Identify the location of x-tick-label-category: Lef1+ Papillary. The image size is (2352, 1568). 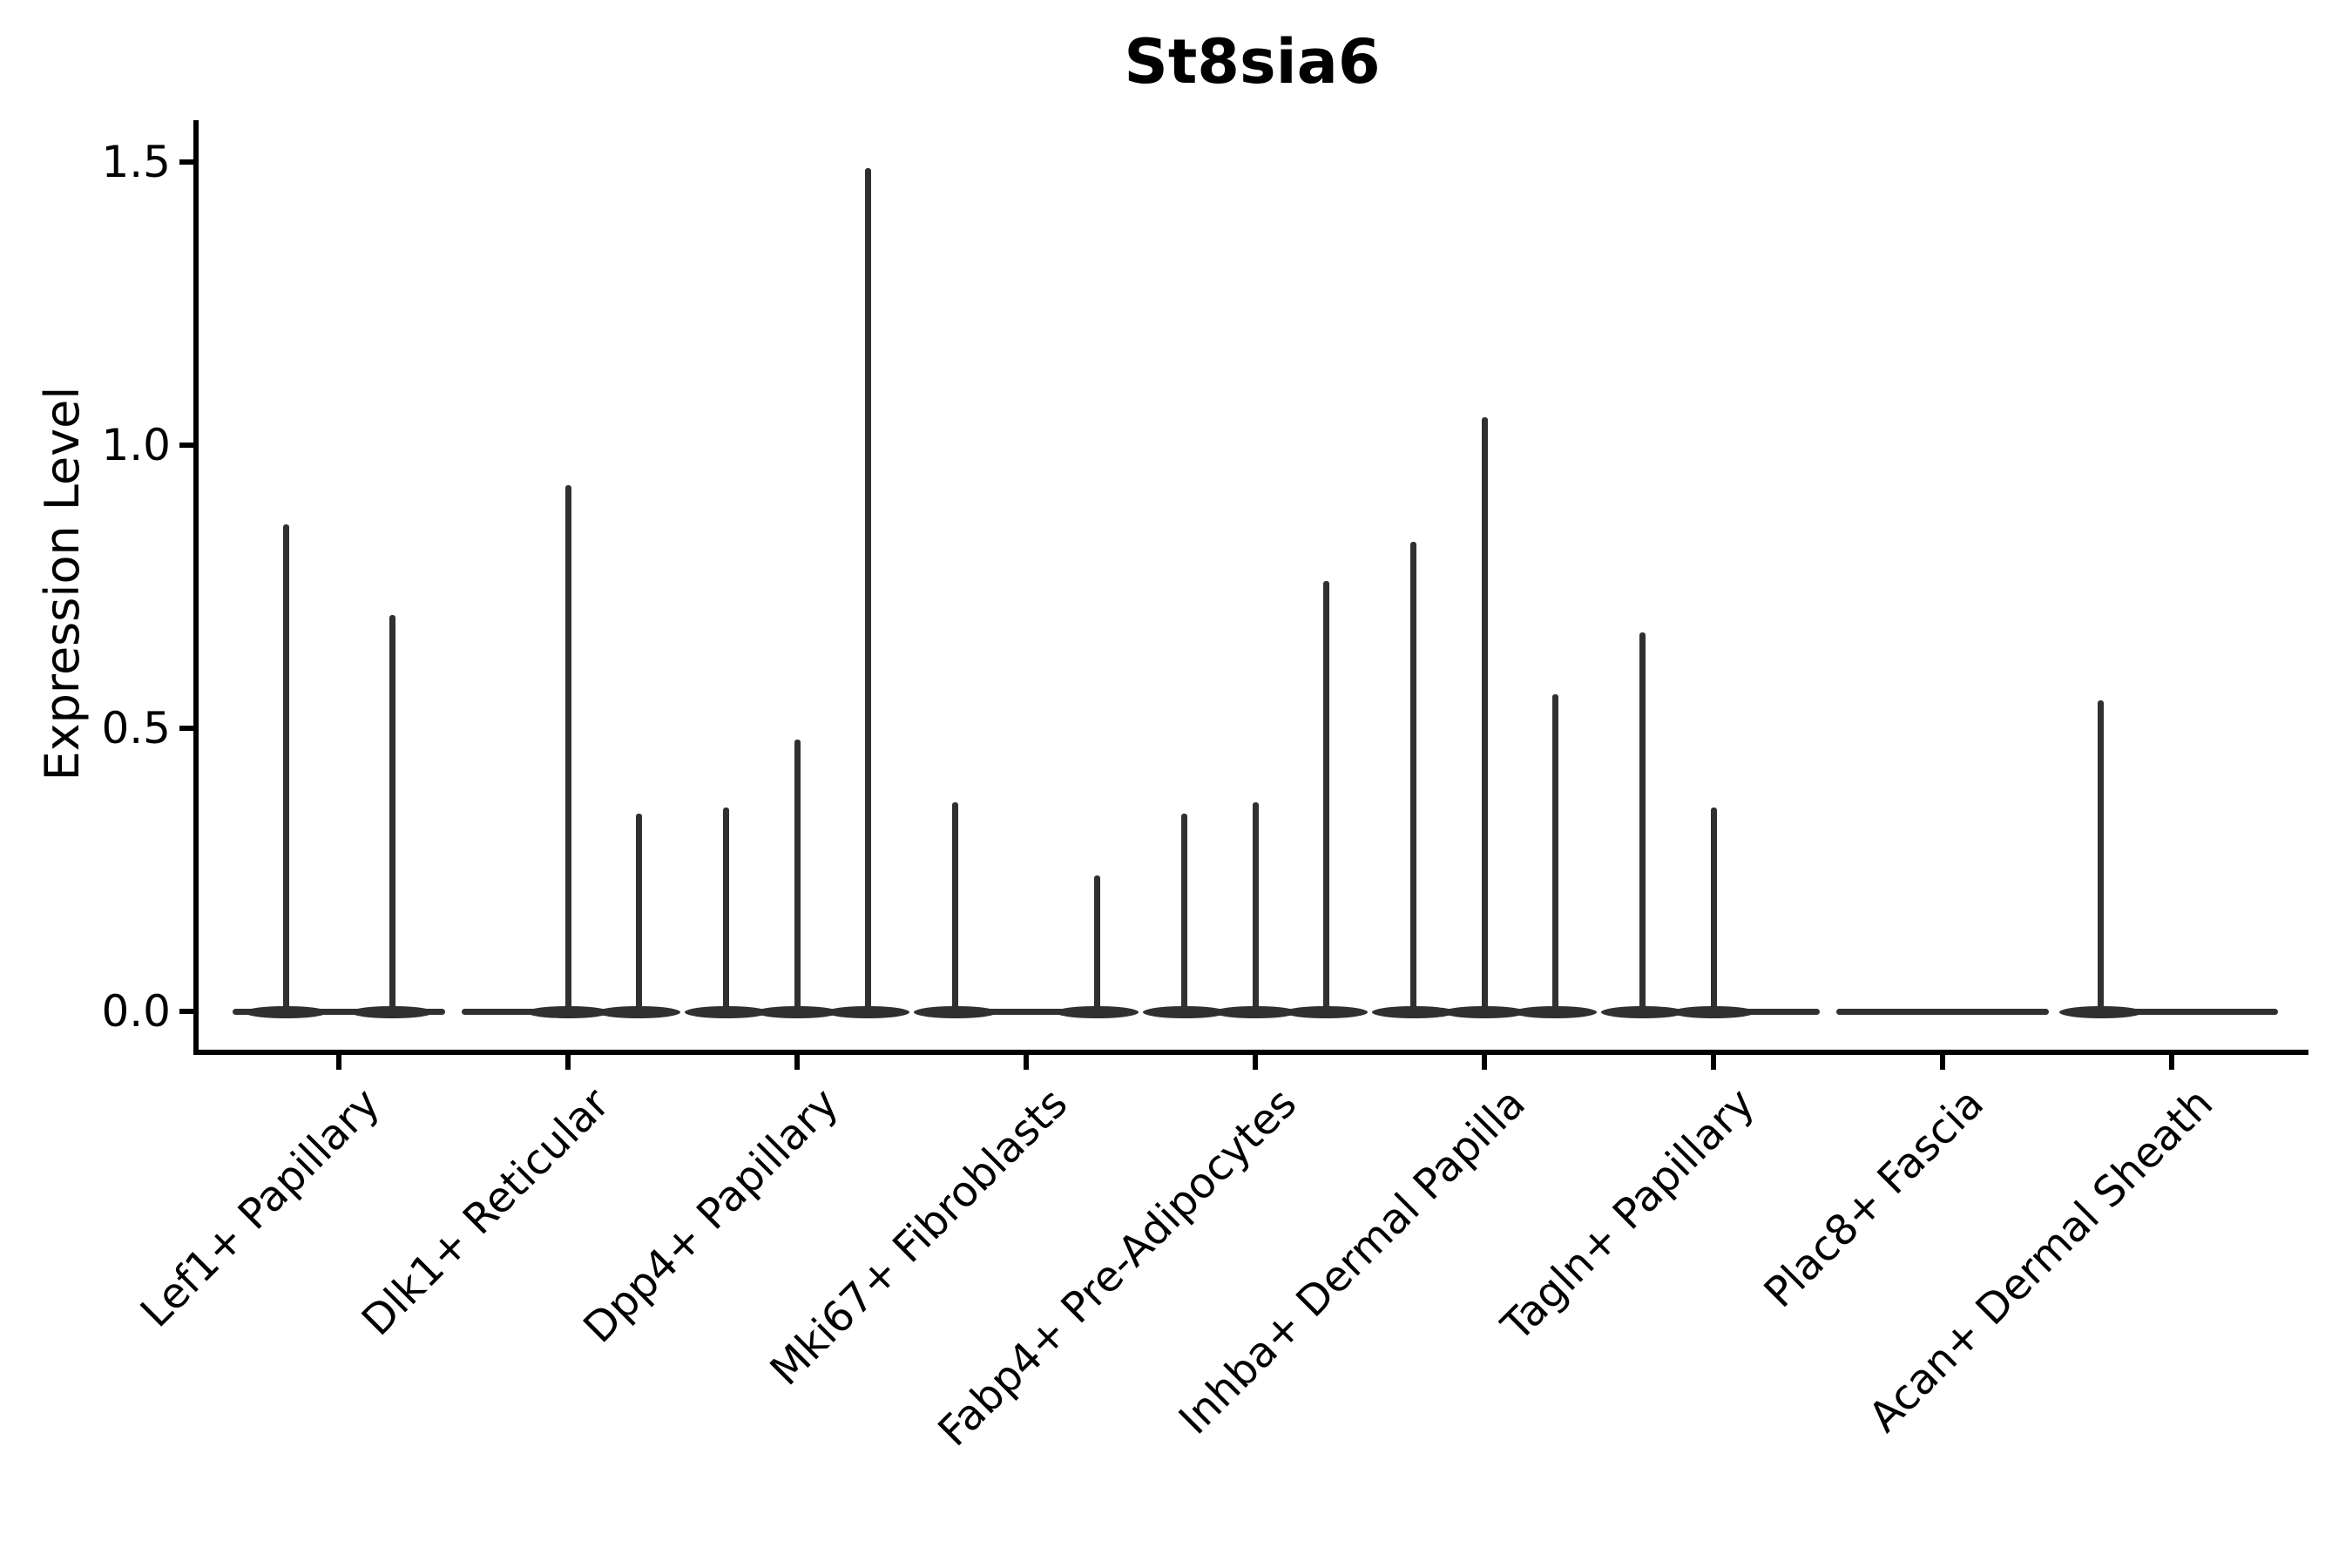
(261, 1207).